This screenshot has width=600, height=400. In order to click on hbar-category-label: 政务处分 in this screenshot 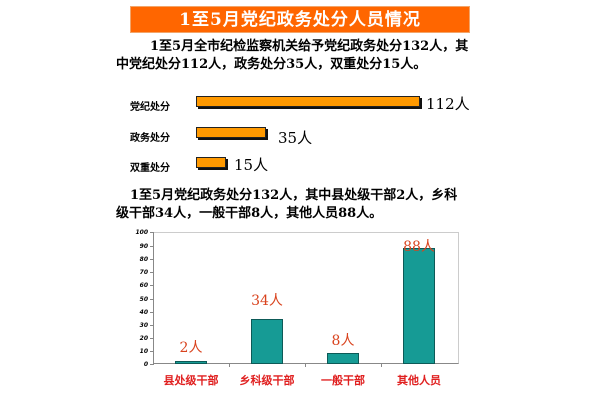, I will do `click(150, 138)`.